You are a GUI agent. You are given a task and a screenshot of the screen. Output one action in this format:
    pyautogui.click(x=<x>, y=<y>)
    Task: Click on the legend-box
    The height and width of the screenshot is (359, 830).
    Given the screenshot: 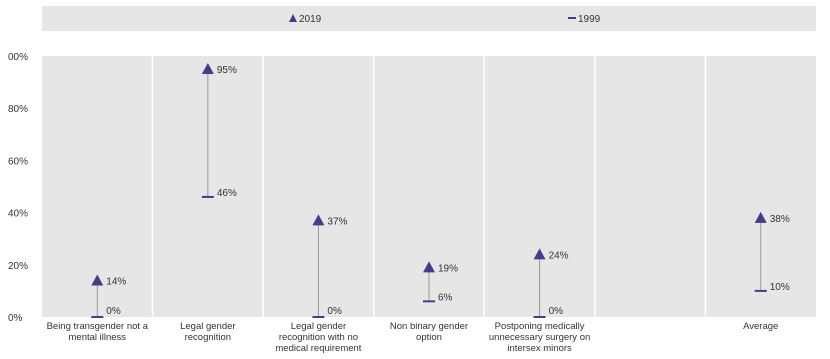 What is the action you would take?
    pyautogui.click(x=429, y=18)
    